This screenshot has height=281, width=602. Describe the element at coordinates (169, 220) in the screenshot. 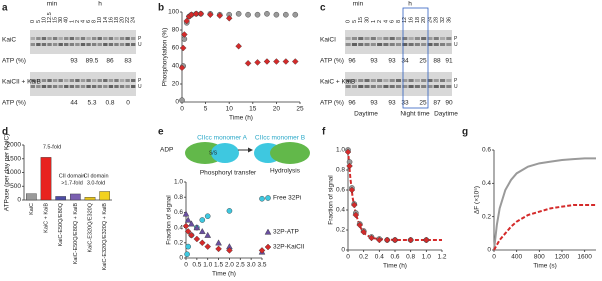

I see `y-axis-label: Fraction of signal` at that location.